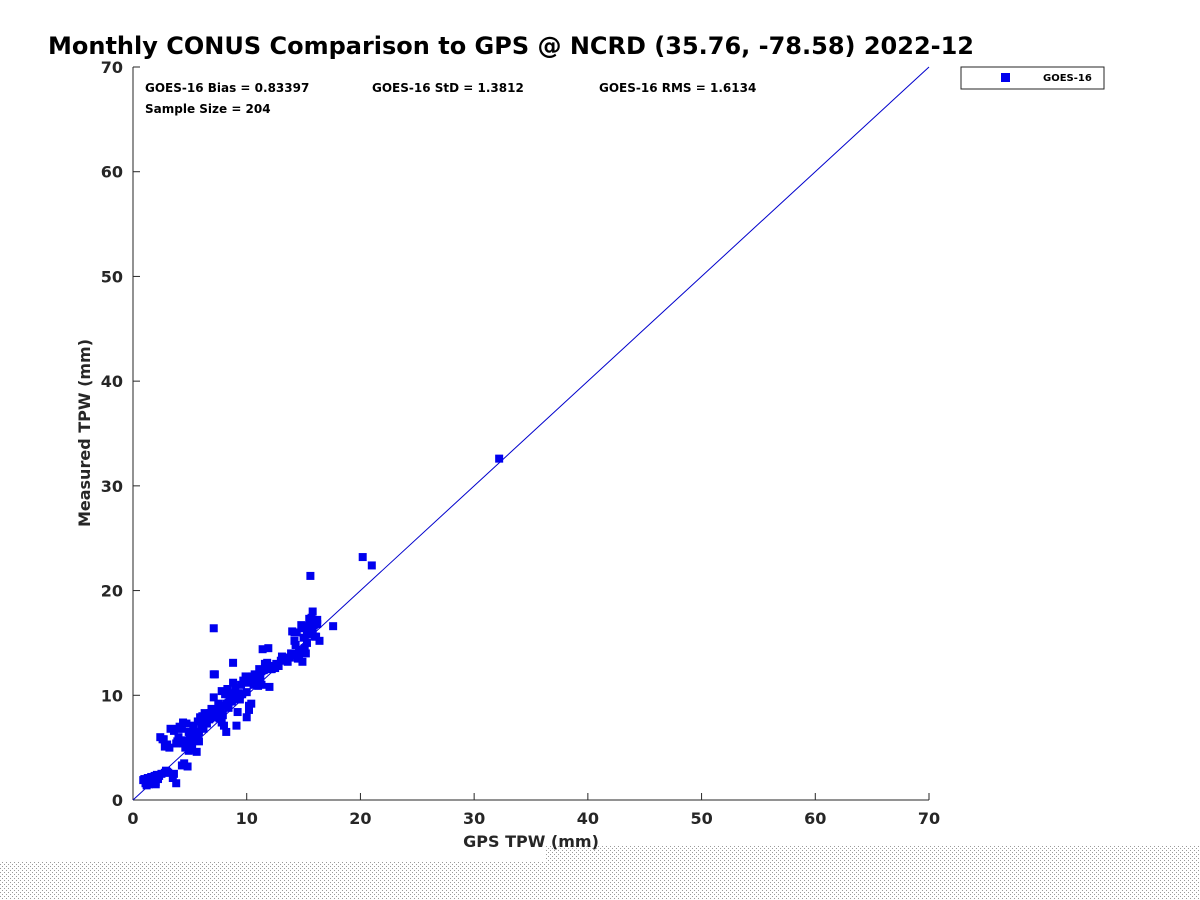 The width and height of the screenshot is (1200, 900). Describe the element at coordinates (1005, 77) in the screenshot. I see `legend-marker-square` at that location.